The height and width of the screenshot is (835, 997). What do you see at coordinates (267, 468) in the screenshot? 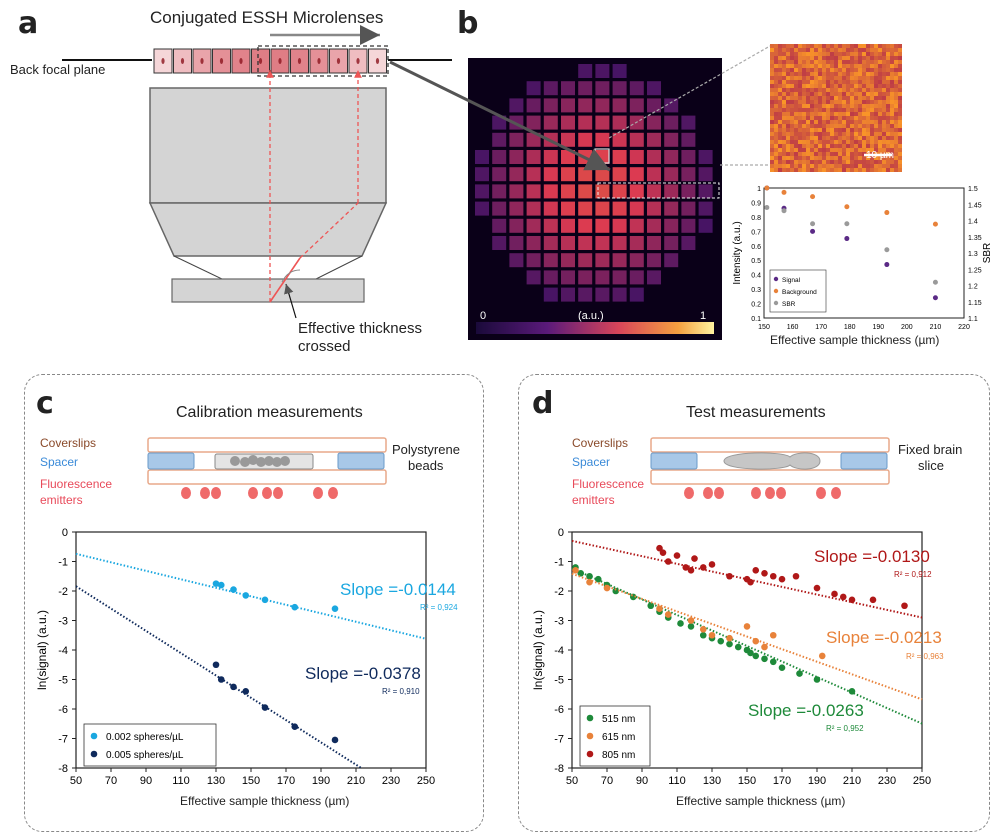
I see `sample-diagram-c` at bounding box center [267, 468].